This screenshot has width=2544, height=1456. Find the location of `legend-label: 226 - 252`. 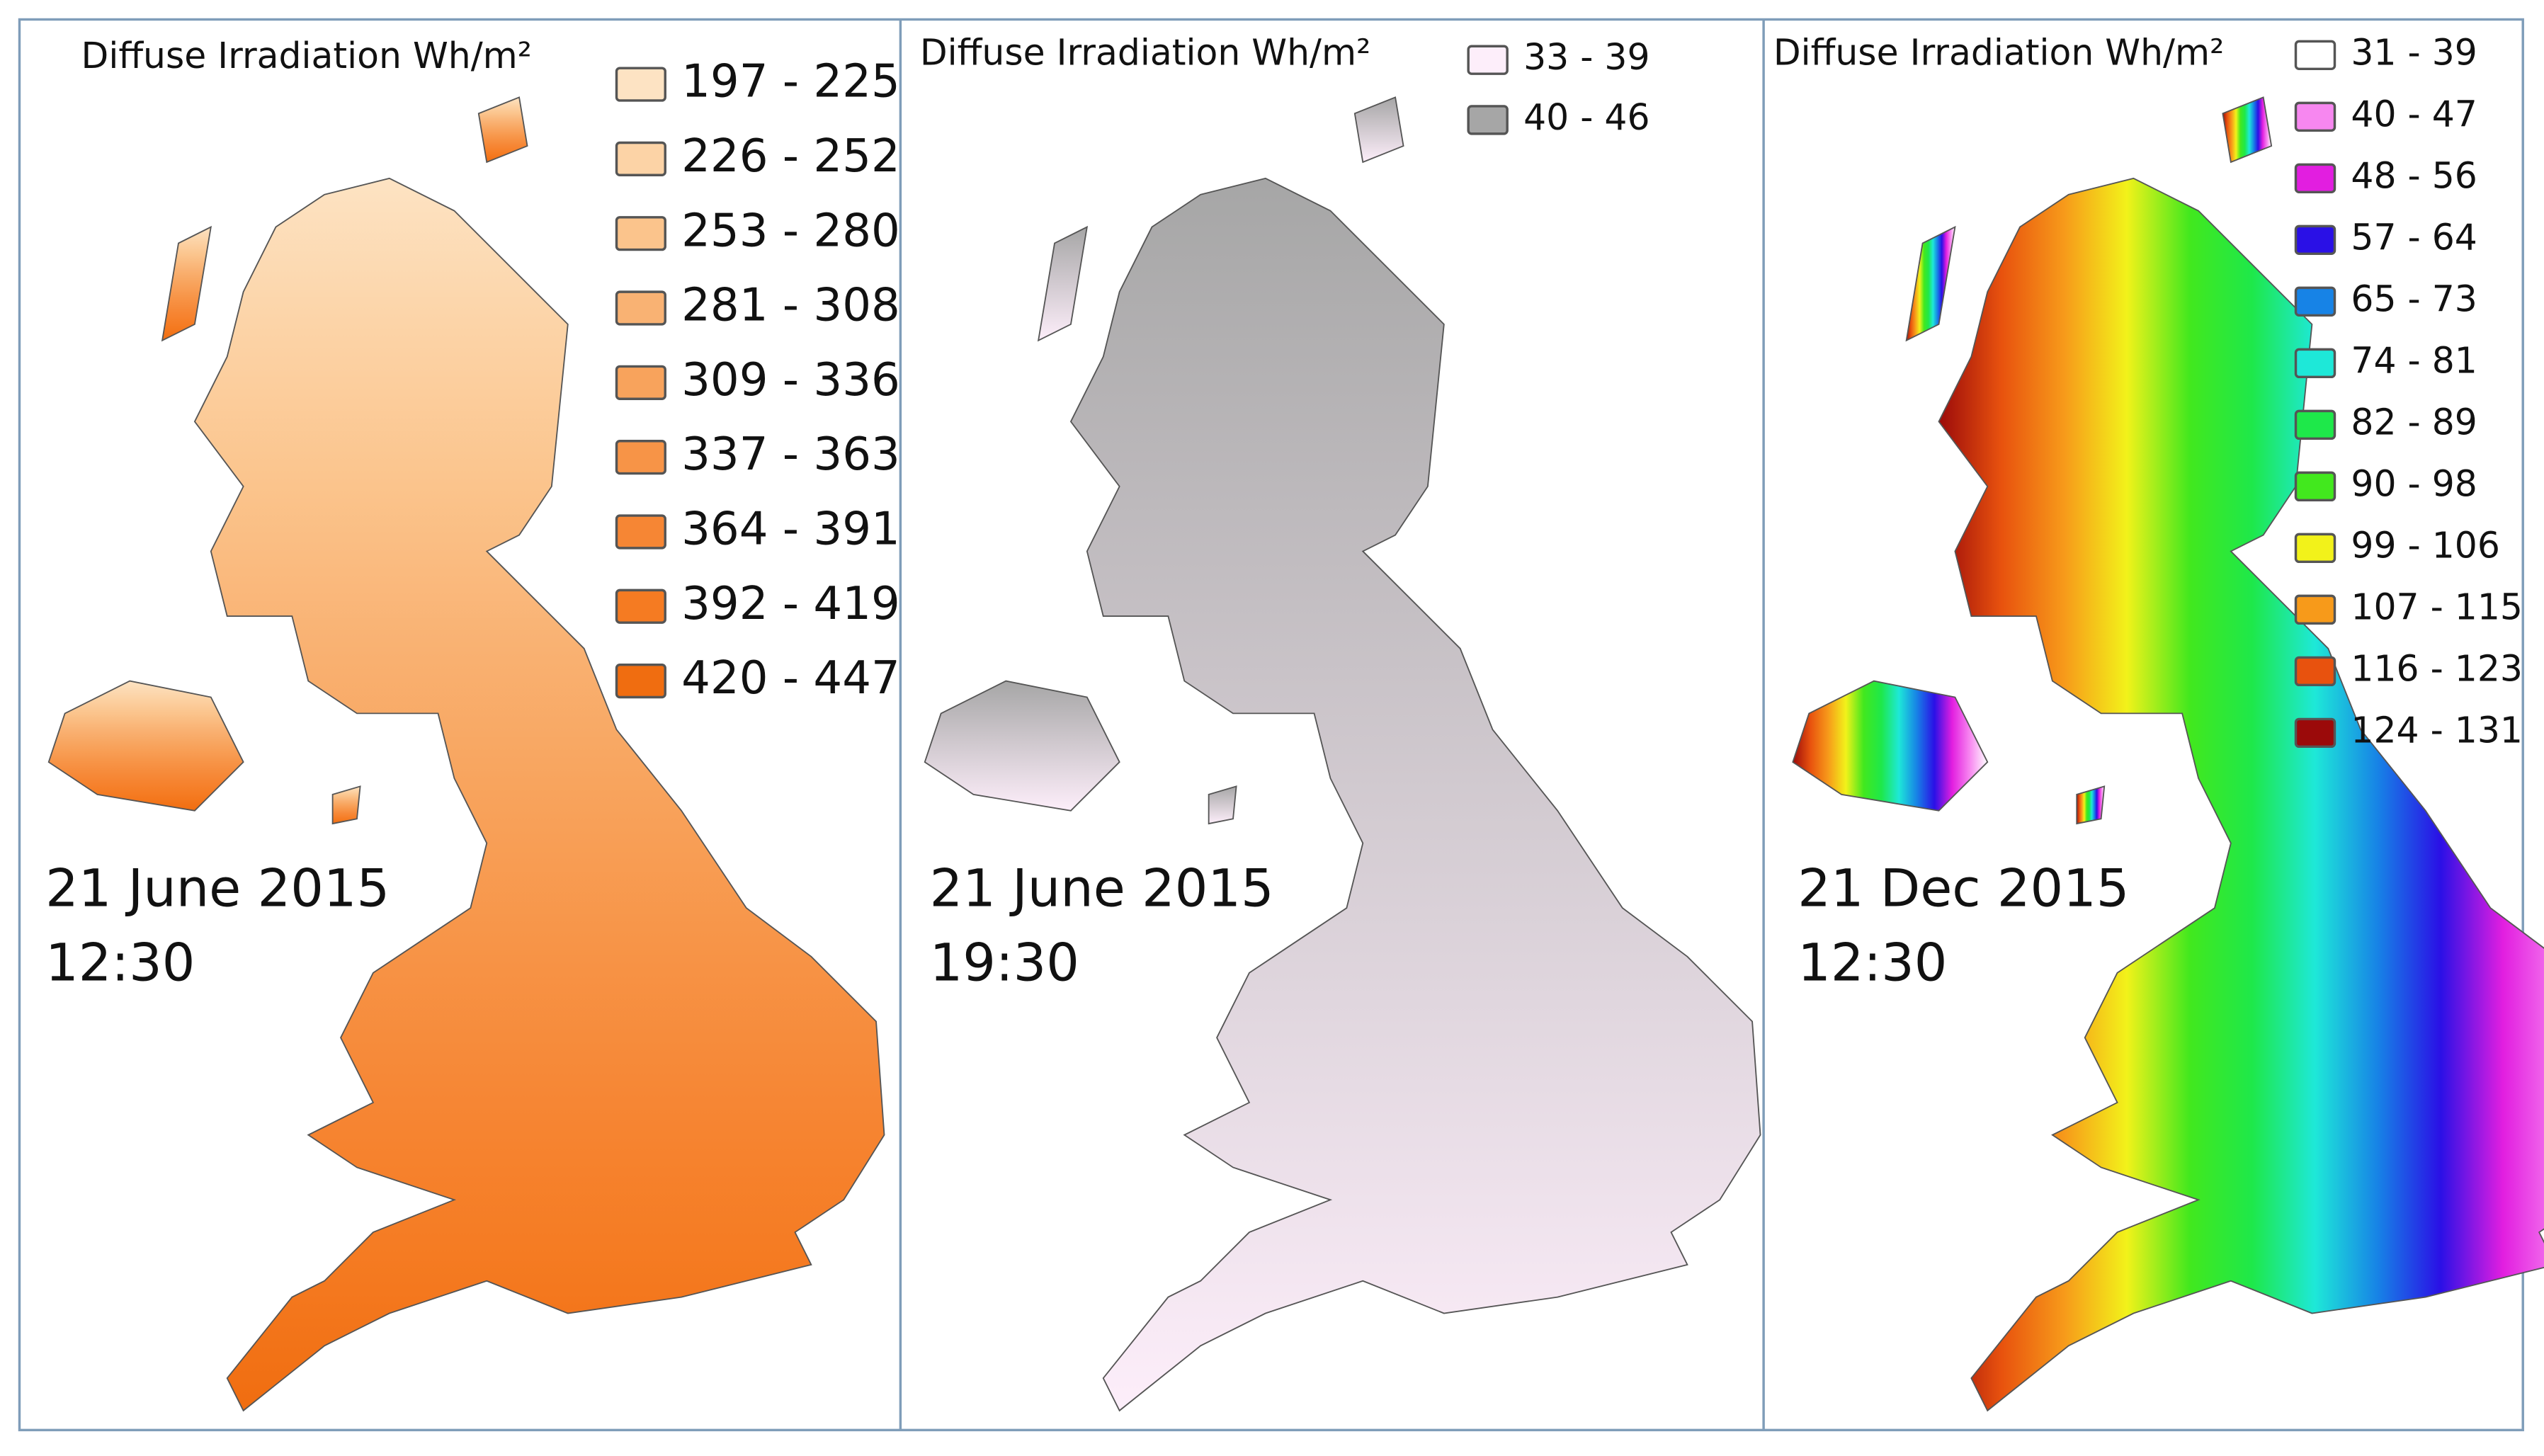

legend-label: 226 - 252 is located at coordinates (790, 156).